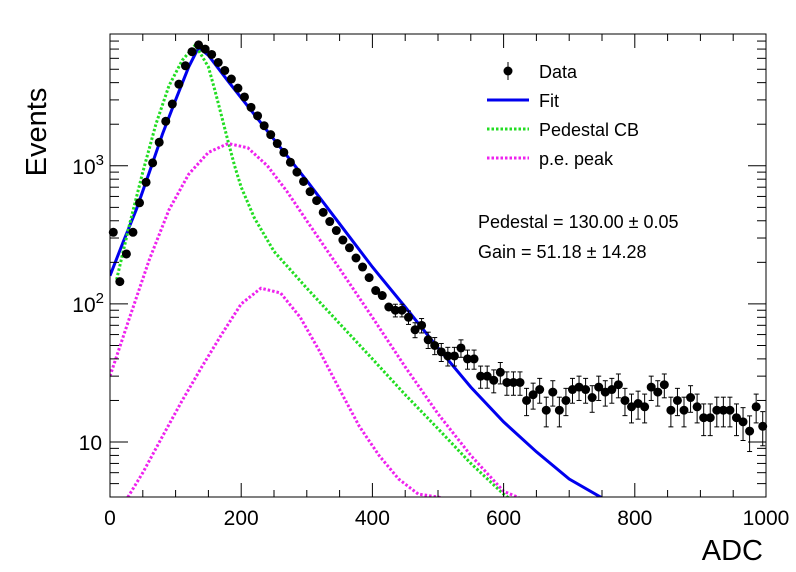 This screenshot has width=796, height=572. I want to click on y-tick-label: 10², so click(88, 303).